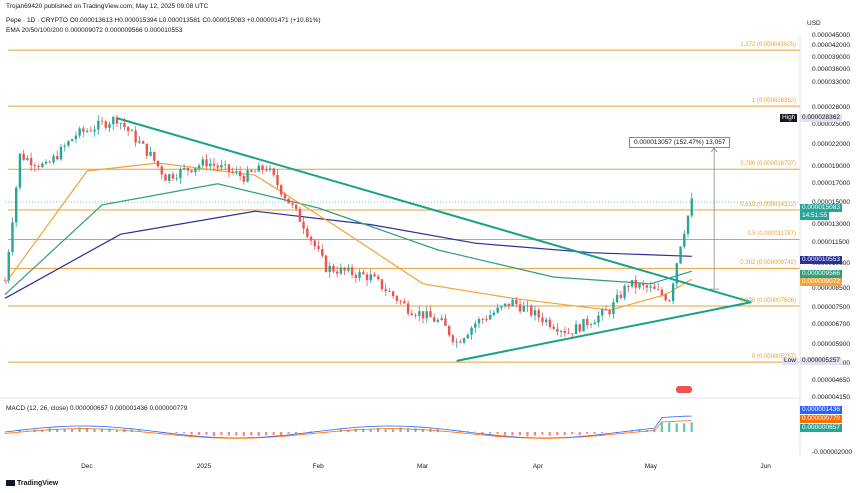 The height and width of the screenshot is (493, 860). Describe the element at coordinates (348, 429) in the screenshot. I see `signal-line` at that location.